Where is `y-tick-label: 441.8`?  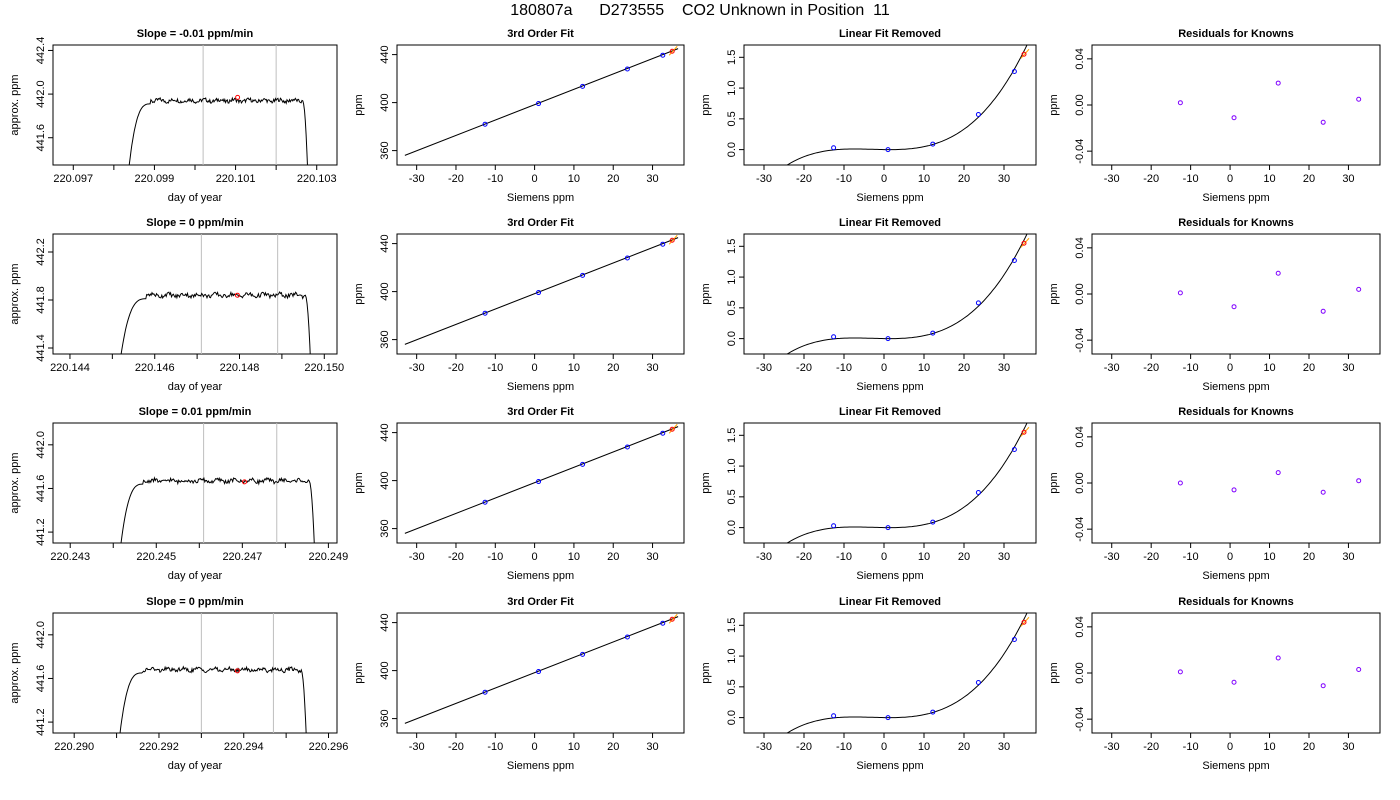
y-tick-label: 441.8 is located at coordinates (41, 300).